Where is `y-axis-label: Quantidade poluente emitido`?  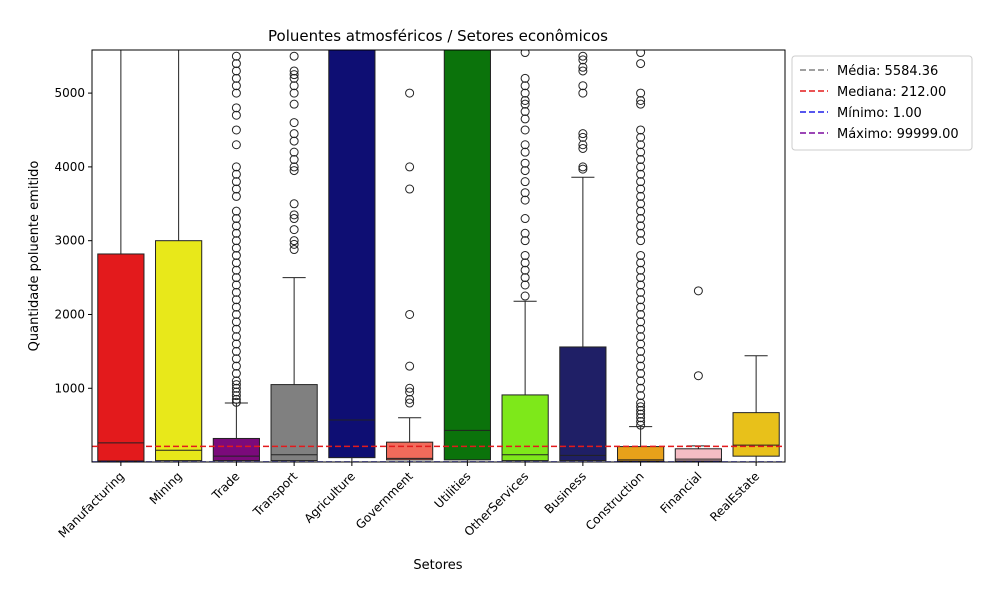
y-axis-label: Quantidade poluente emitido is located at coordinates (34, 256).